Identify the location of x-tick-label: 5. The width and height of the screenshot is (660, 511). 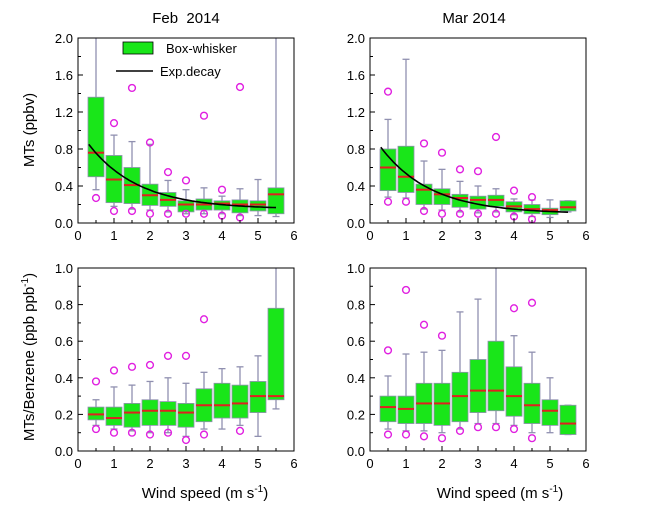
(549, 235).